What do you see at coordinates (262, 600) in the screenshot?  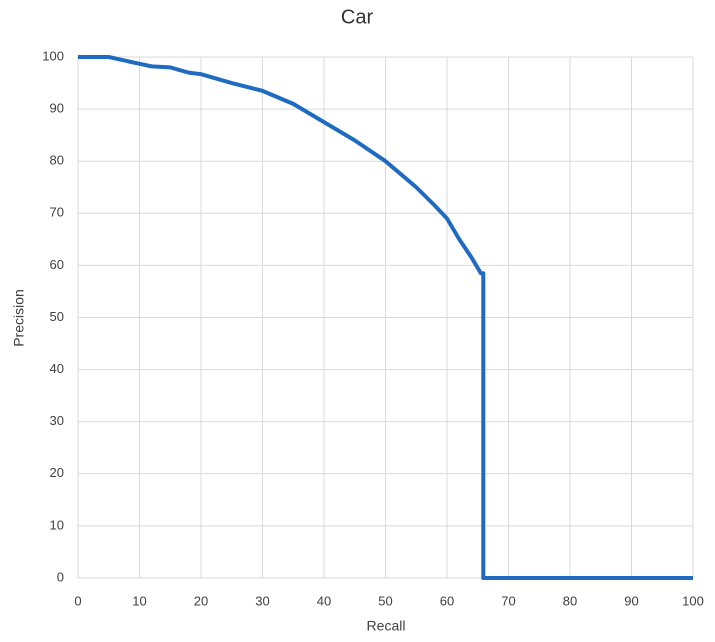 I see `x-tick-label: 30` at bounding box center [262, 600].